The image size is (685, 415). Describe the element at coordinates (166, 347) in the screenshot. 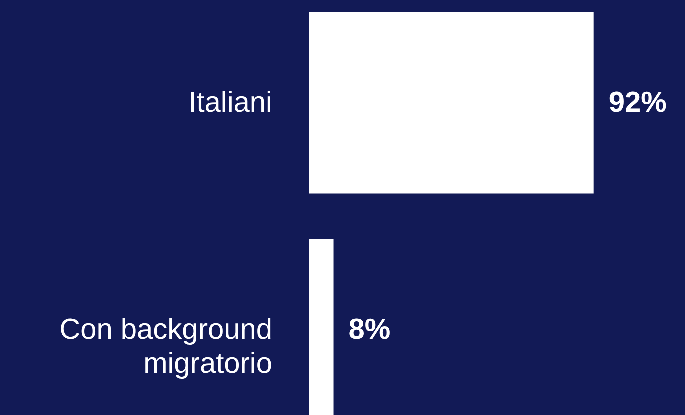

I see `y-tick-label: Con background migratorio` at that location.